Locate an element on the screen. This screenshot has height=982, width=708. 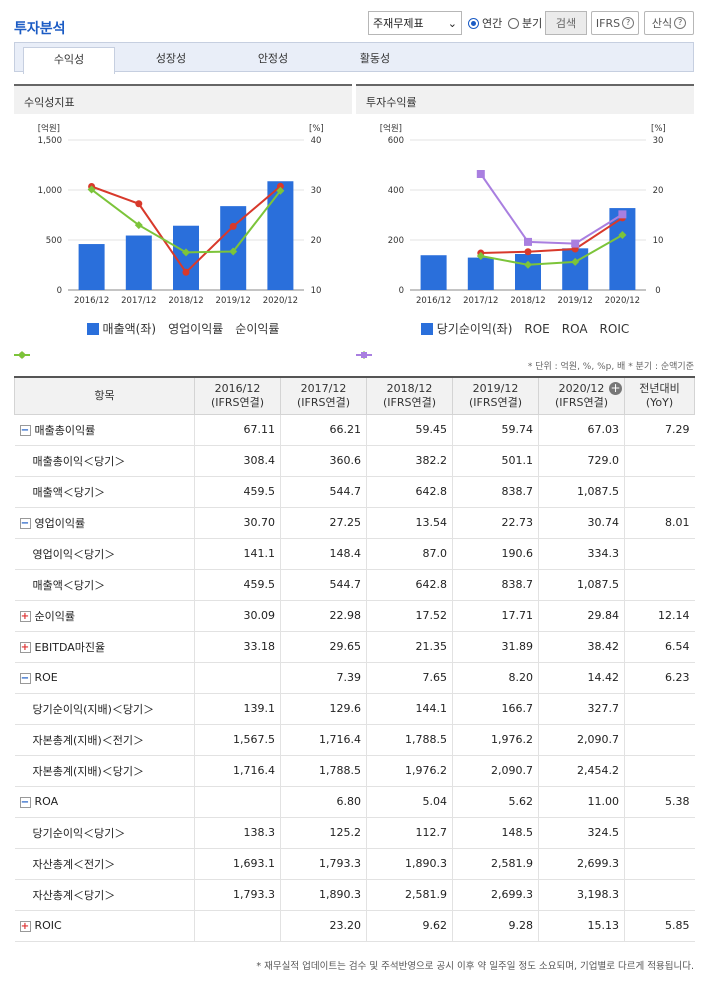
table-cell: 6.23 is located at coordinates (659, 678).